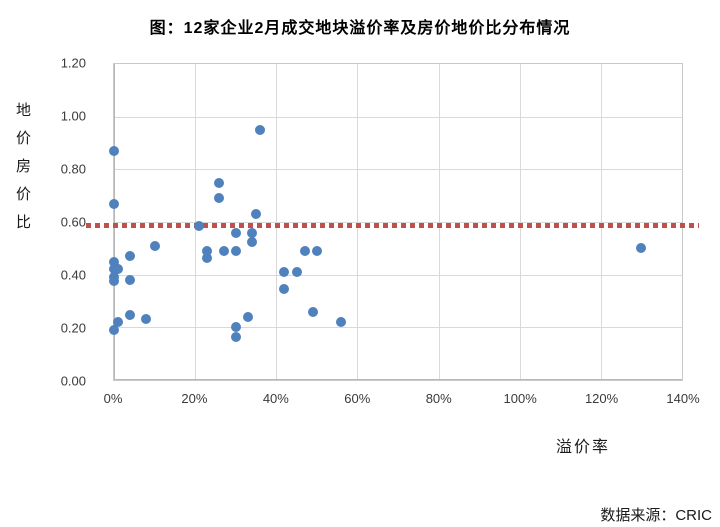 This screenshot has width=720, height=527. What do you see at coordinates (73, 275) in the screenshot?
I see `y-tick-label: 0.40` at bounding box center [73, 275].